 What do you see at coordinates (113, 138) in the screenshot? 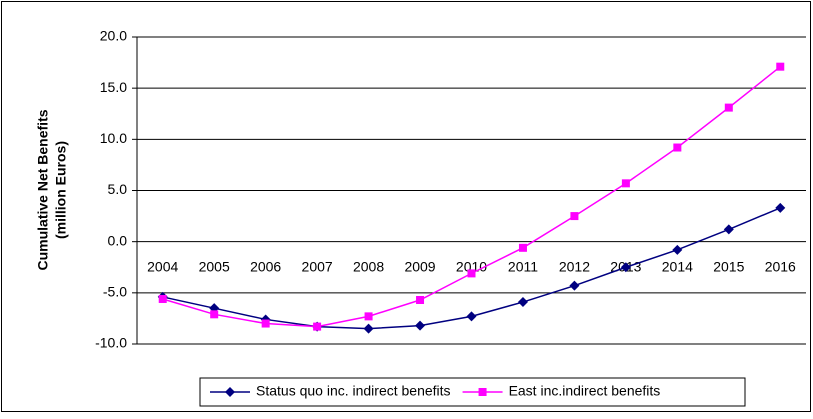
I see `y-tick-label: 10.0` at bounding box center [113, 138].